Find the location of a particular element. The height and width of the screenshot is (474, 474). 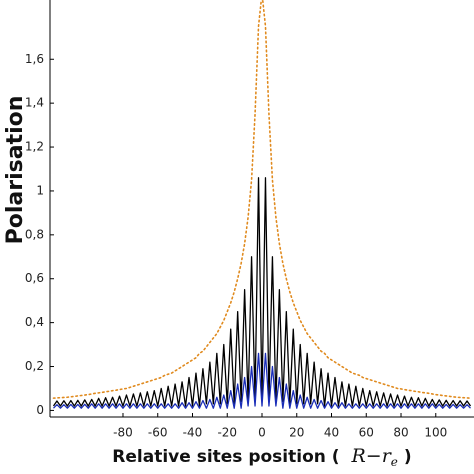

y-tick-label: 0,2 is located at coordinates (34, 366).